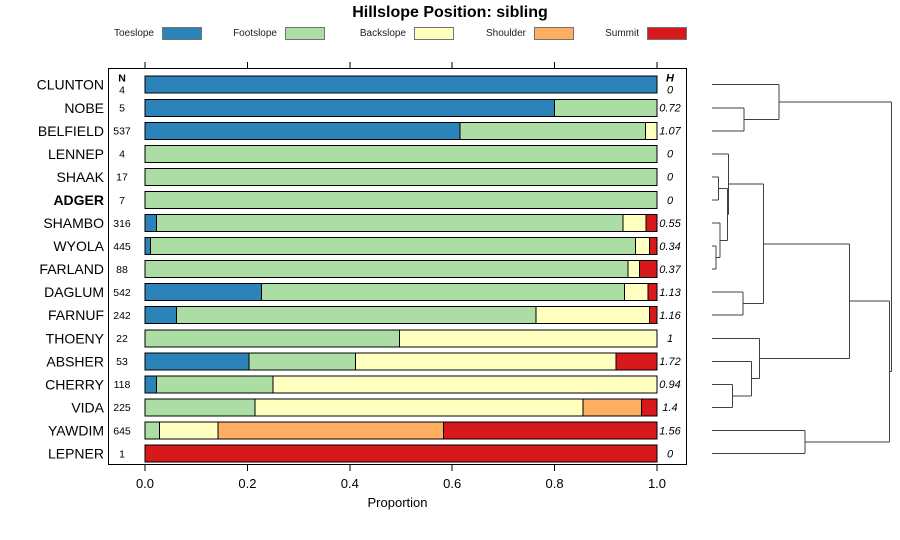 This screenshot has height=540, width=900. I want to click on bar-segment-wyola-footslope, so click(393, 246).